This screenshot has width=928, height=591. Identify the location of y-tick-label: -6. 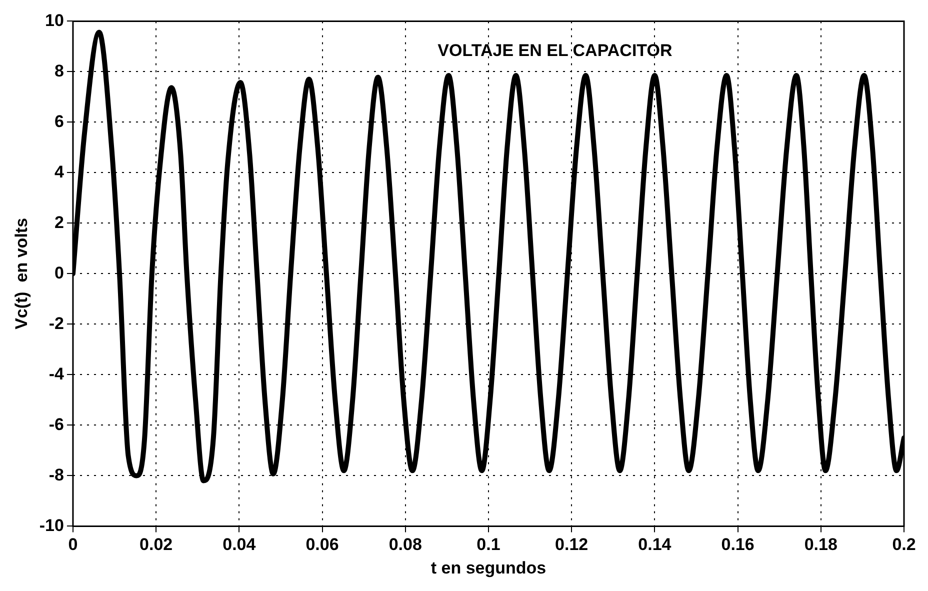
(56, 424).